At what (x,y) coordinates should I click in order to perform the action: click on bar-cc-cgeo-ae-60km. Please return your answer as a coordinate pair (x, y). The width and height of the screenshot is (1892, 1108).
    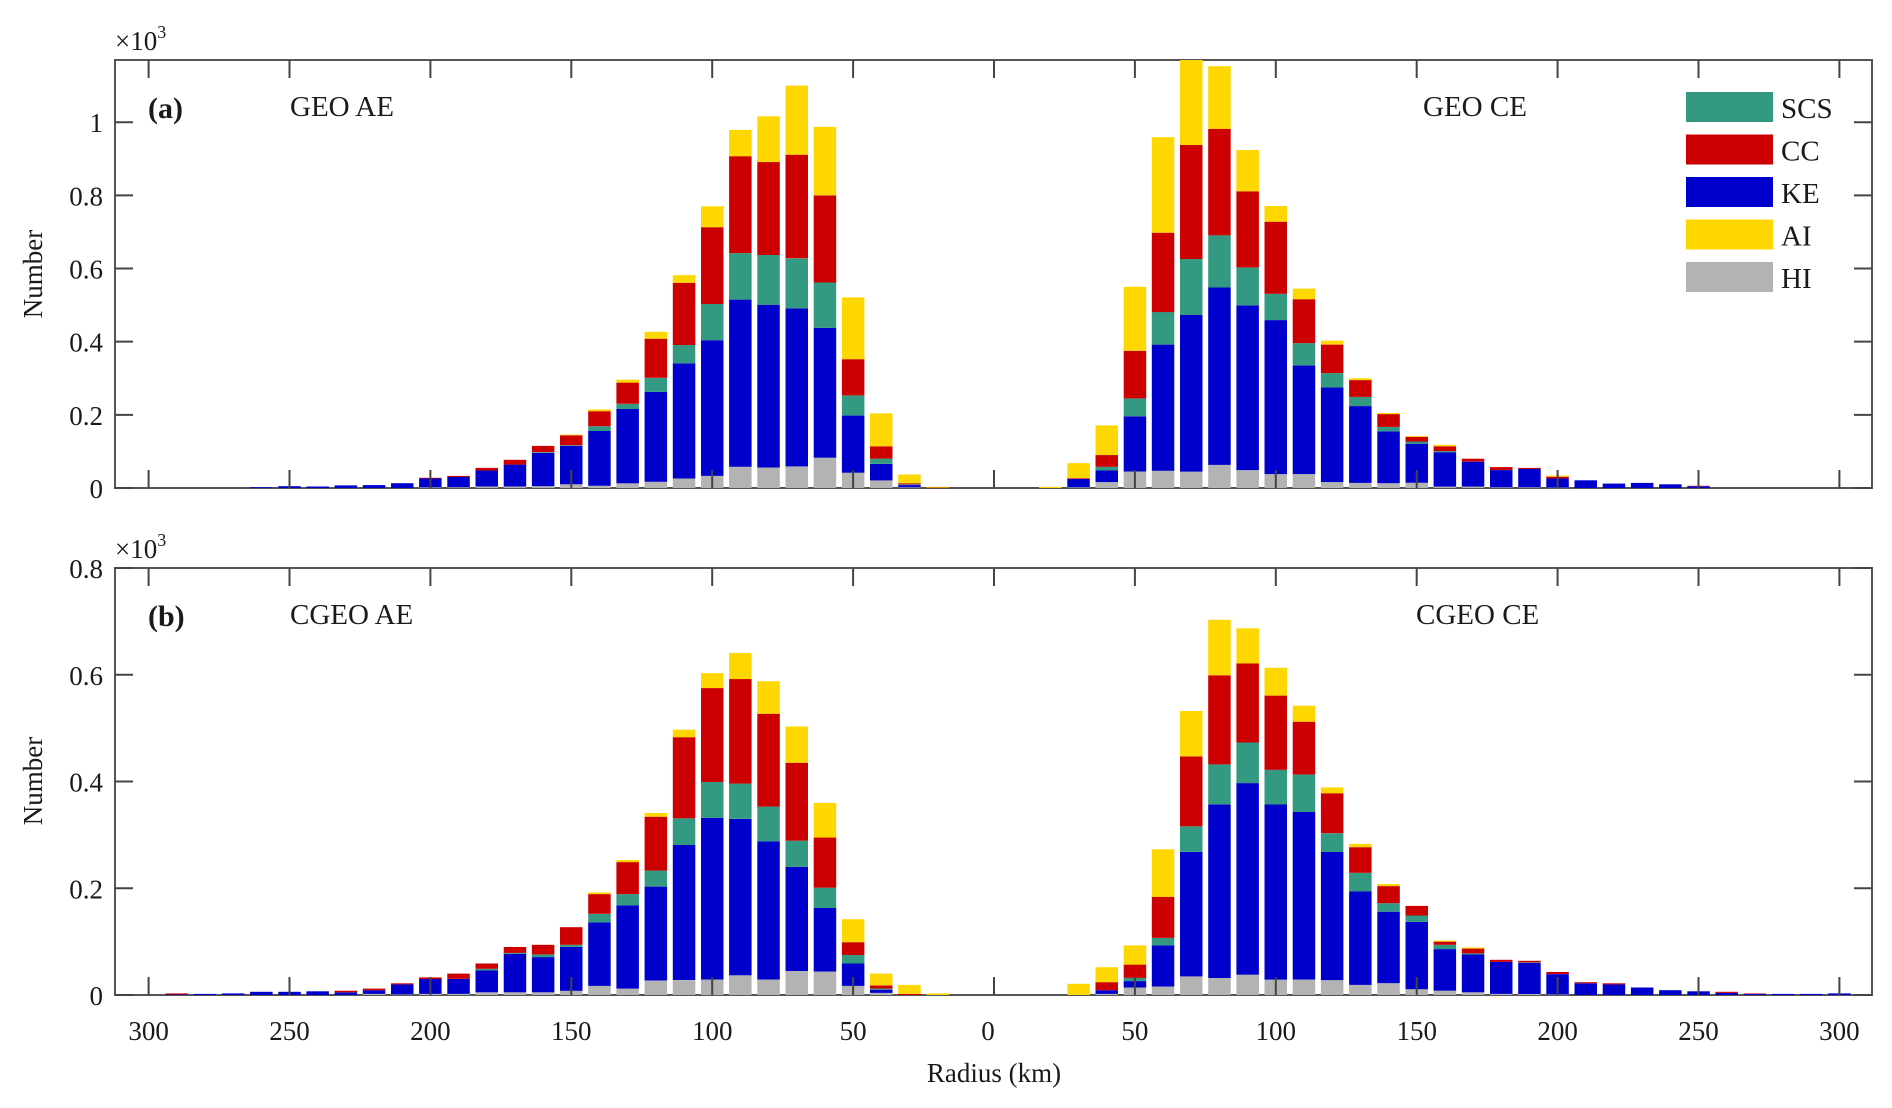
    Looking at the image, I should click on (825, 862).